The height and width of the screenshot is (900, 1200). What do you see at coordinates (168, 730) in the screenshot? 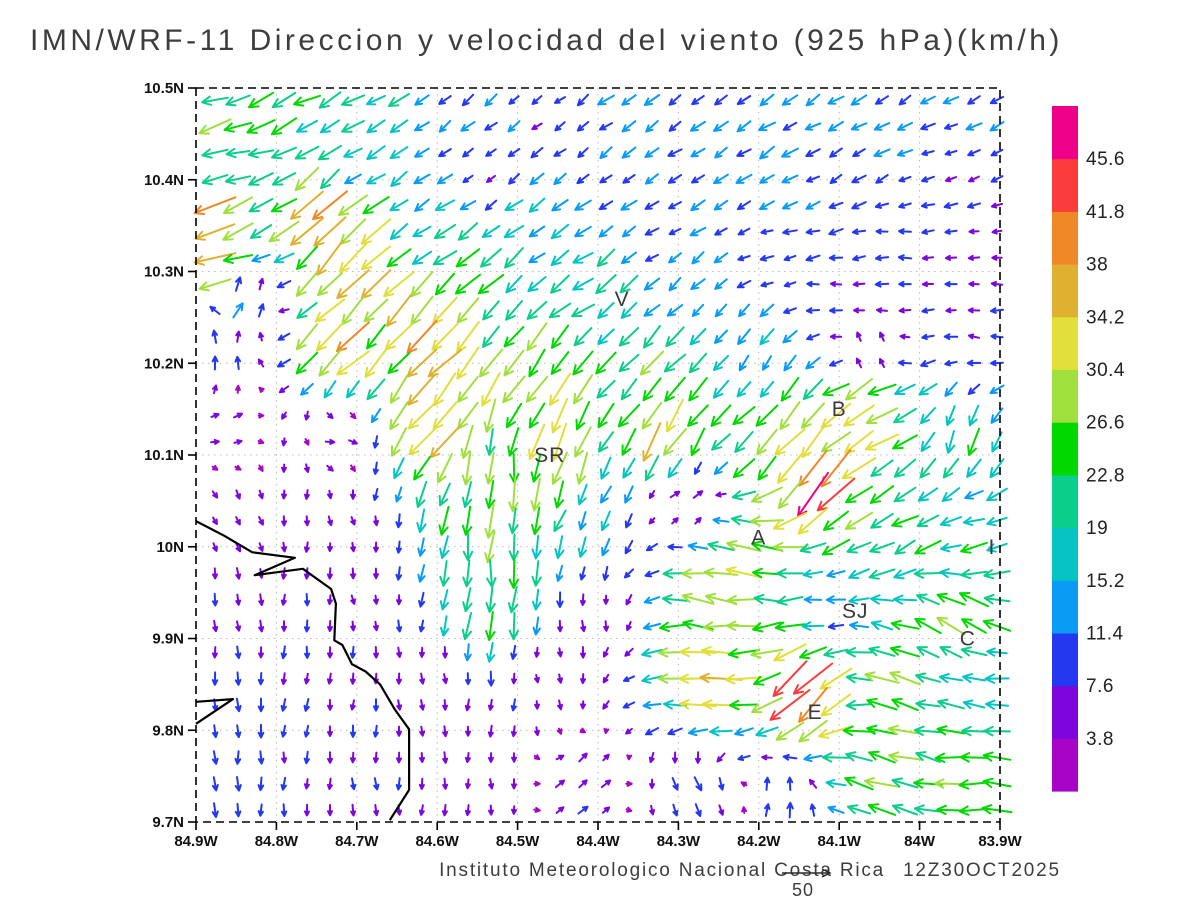
I see `lat-tick-label: 9.8N` at bounding box center [168, 730].